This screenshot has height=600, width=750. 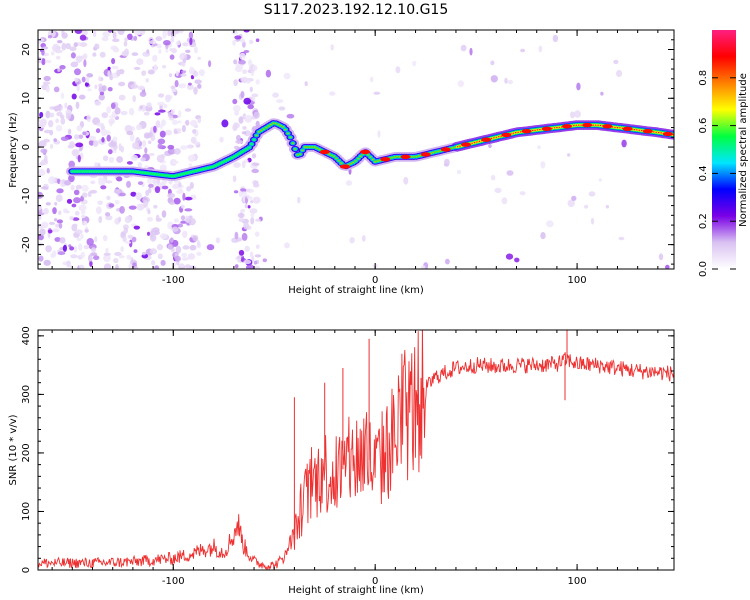 What do you see at coordinates (703, 126) in the screenshot?
I see `colorbar-tick-label: 0.6` at bounding box center [703, 126].